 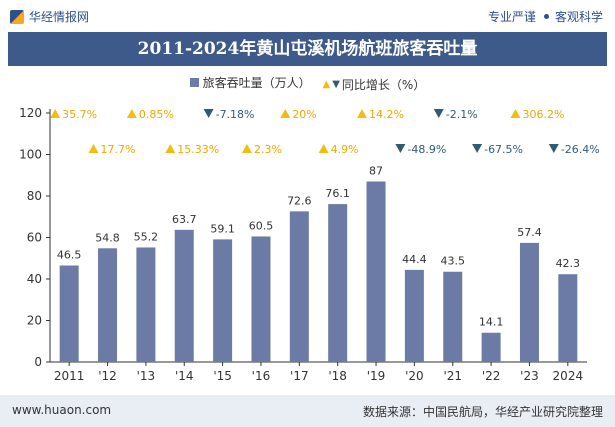 I want to click on x-tick-label: '18, so click(x=337, y=376).